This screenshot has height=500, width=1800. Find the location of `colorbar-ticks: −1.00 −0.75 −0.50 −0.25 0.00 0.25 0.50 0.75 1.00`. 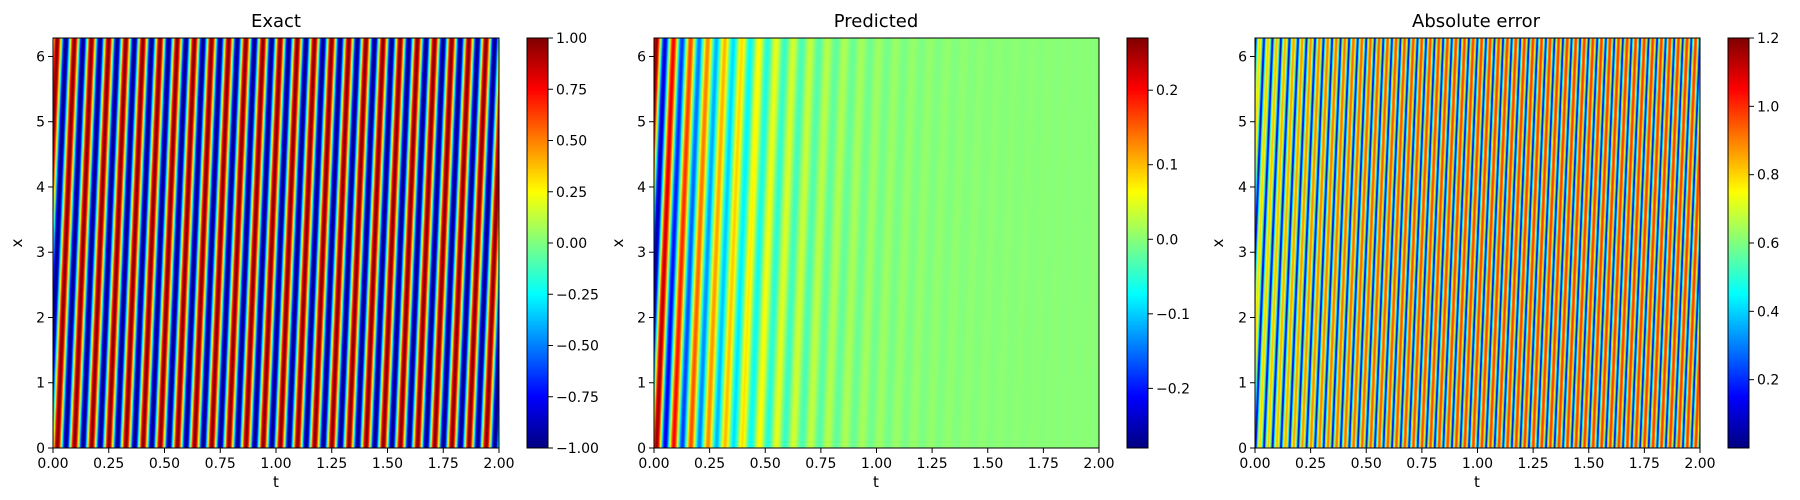

colorbar-ticks: −1.00 −0.75 −0.50 −0.25 0.00 0.25 0.50 0.75 1.00 is located at coordinates (573, 244).